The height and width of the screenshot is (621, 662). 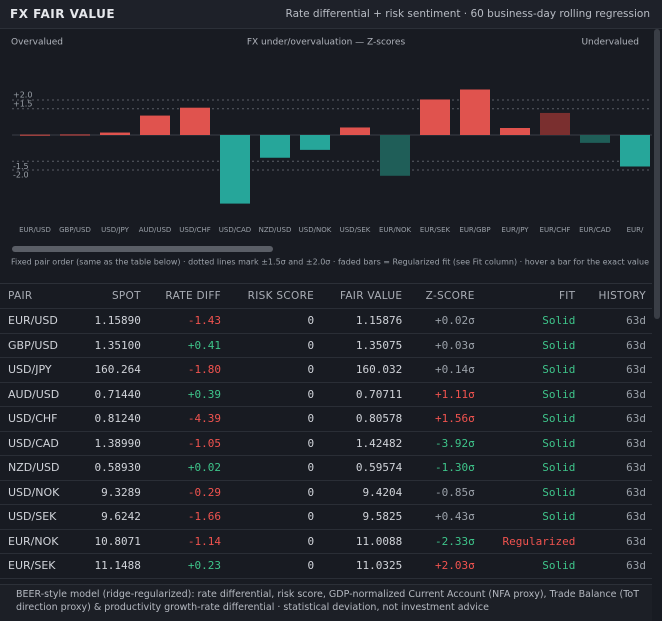 I want to click on x-tick-label: EUR/NOK, so click(x=395, y=230).